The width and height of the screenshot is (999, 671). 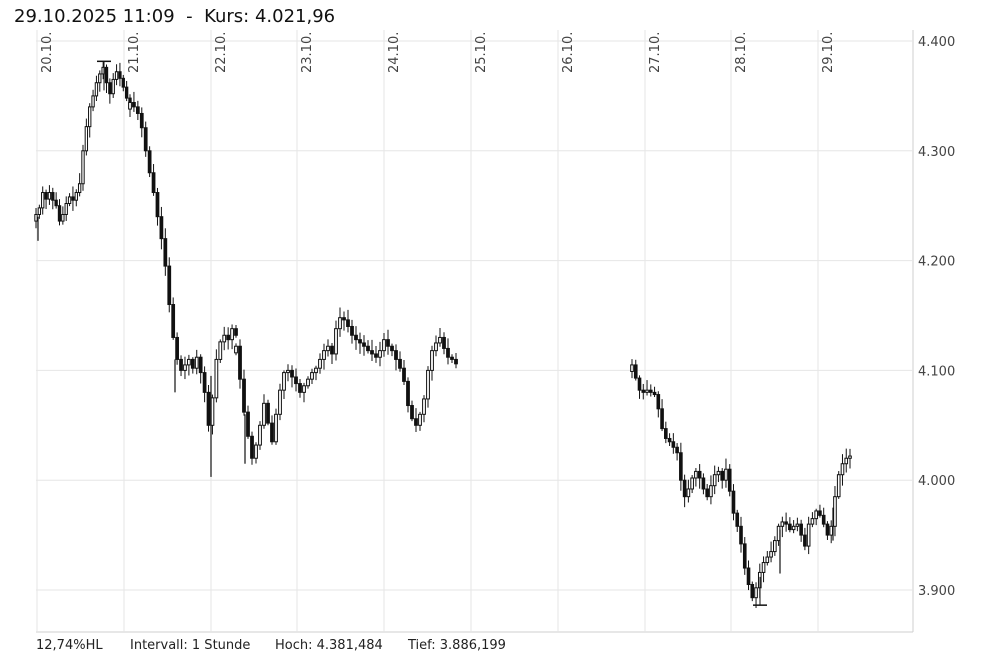 What do you see at coordinates (828, 52) in the screenshot?
I see `x-tick-label: 29.10.` at bounding box center [828, 52].